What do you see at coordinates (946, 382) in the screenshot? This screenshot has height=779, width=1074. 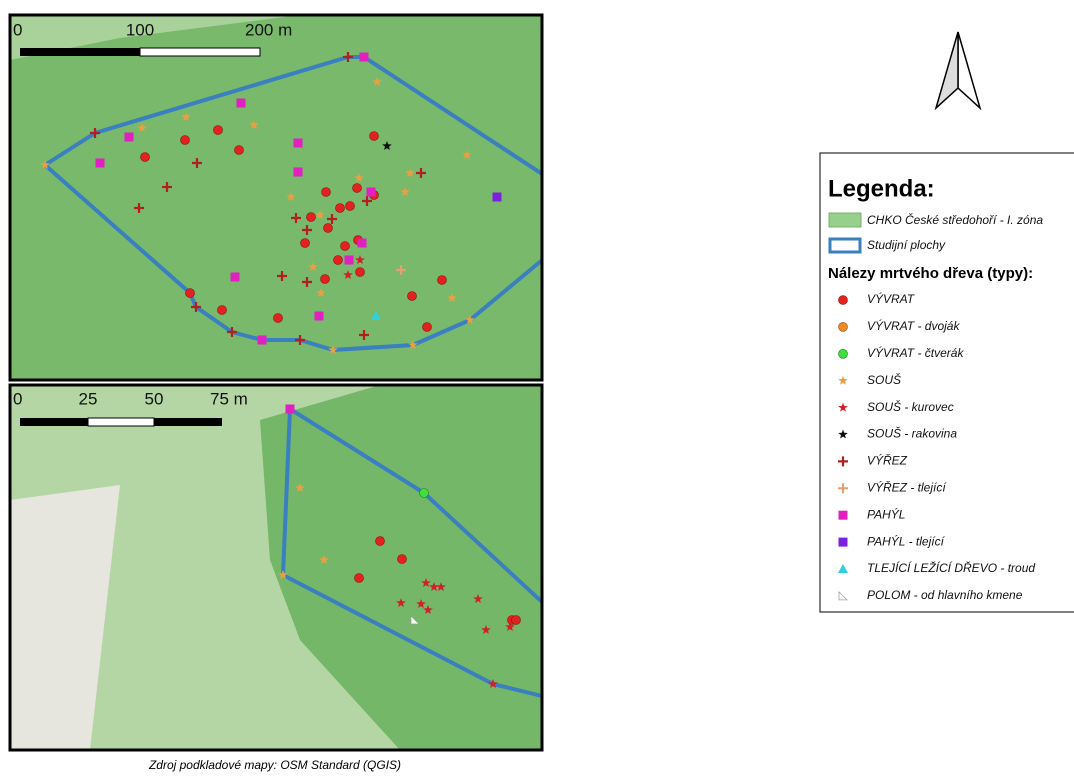 I see `legend-box` at bounding box center [946, 382].